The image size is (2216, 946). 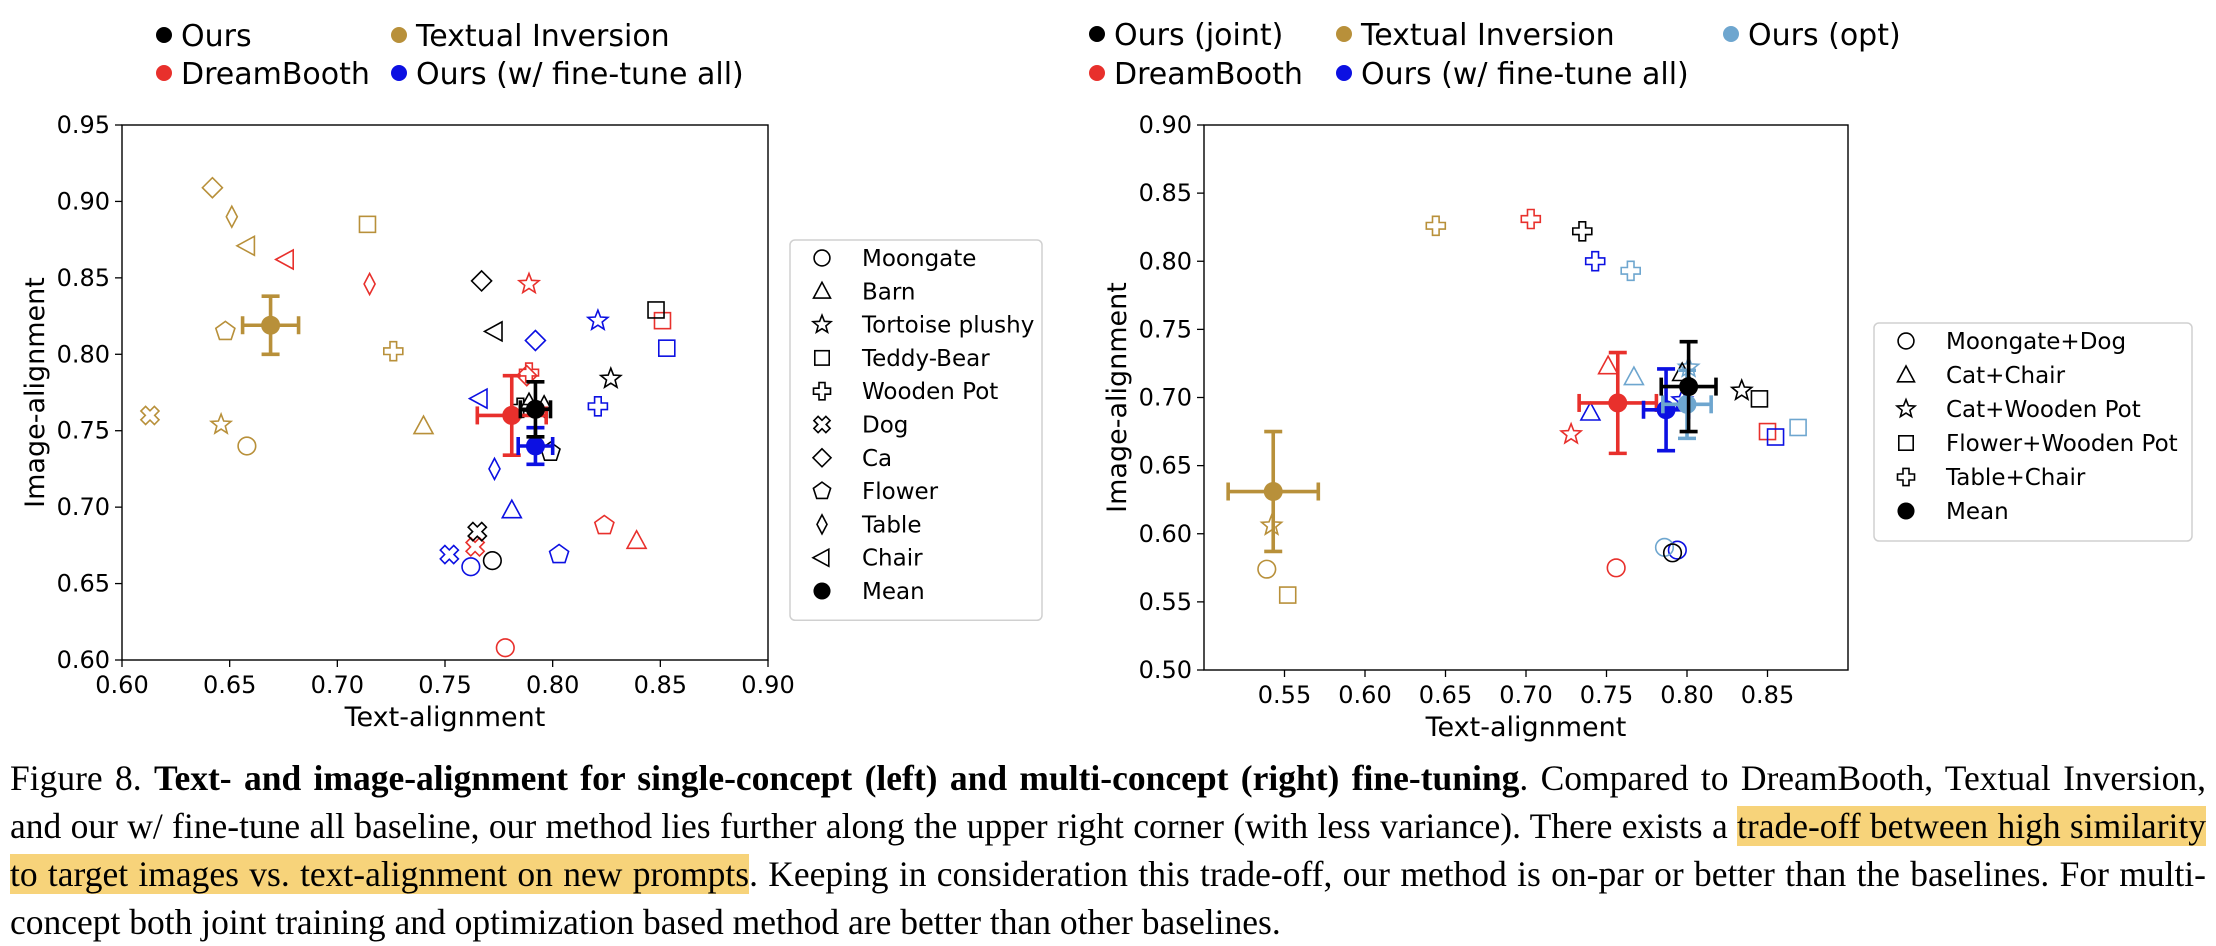 What do you see at coordinates (598, 406) in the screenshot?
I see `point-ours-w-fine-tune-all-wooden-pot` at bounding box center [598, 406].